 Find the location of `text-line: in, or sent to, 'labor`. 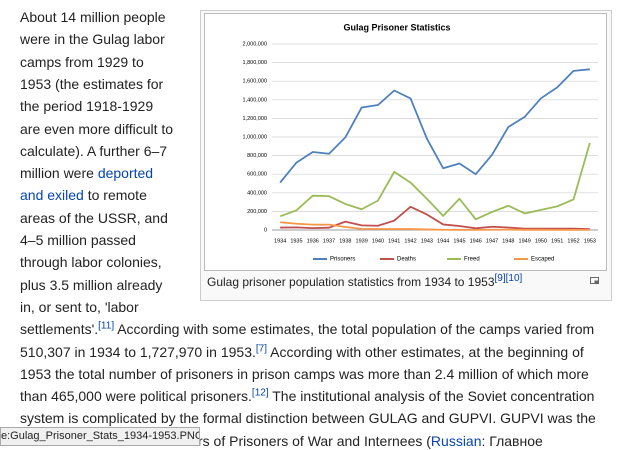

text-line: in, or sent to, 'labor is located at coordinates (79, 307).